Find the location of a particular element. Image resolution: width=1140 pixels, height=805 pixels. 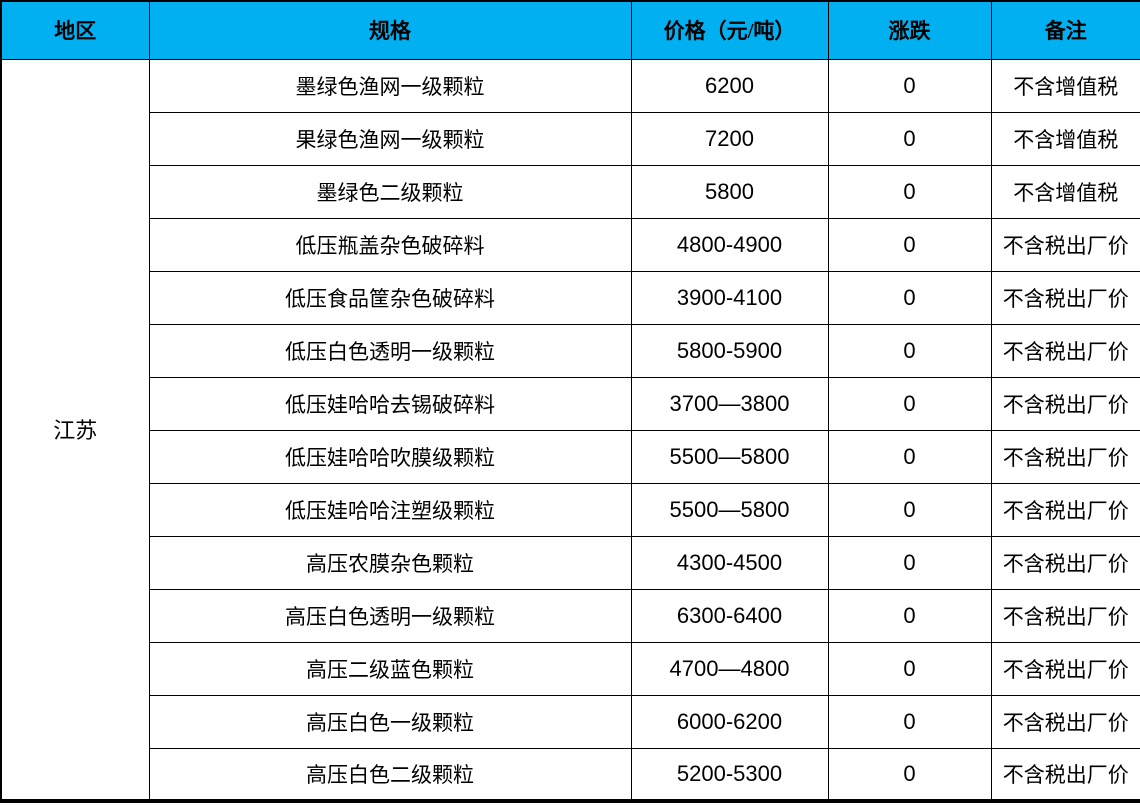

spec-cell: 高压白色透明一级颗粒 is located at coordinates (390, 615).